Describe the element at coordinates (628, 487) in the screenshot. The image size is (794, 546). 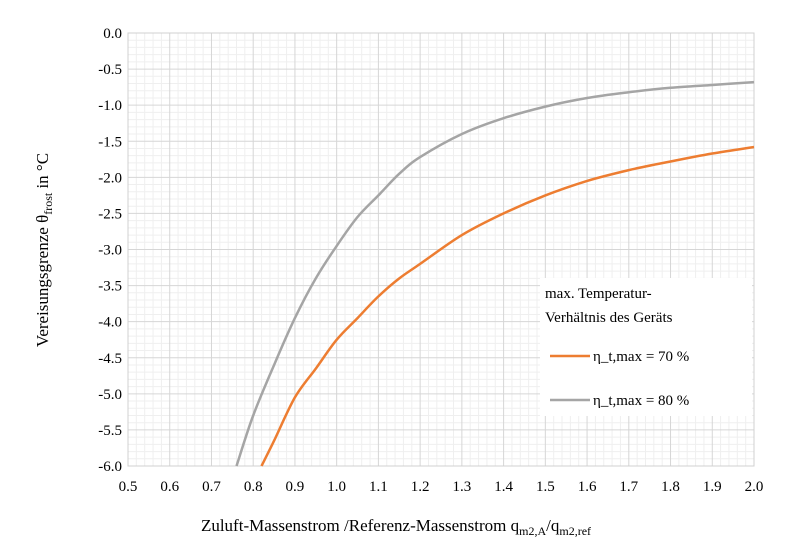
I see `x-tick-label: 1.7` at that location.